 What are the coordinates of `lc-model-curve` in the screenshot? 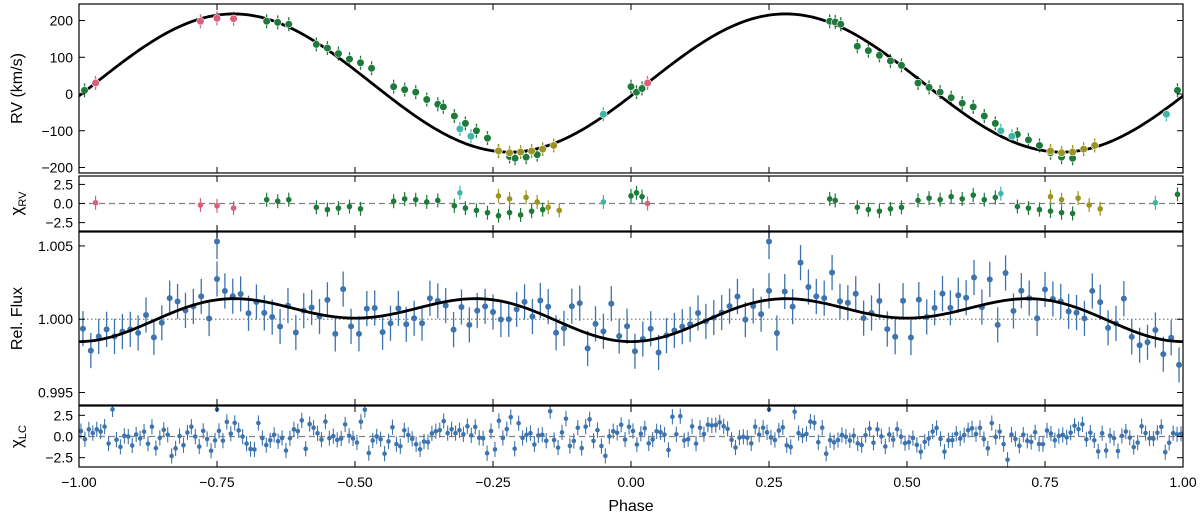 It's located at (631, 320).